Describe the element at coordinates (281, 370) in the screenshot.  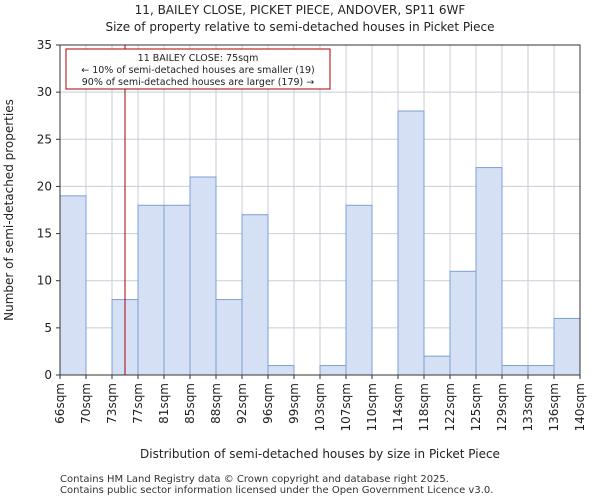
I see `bar-96sqm` at that location.